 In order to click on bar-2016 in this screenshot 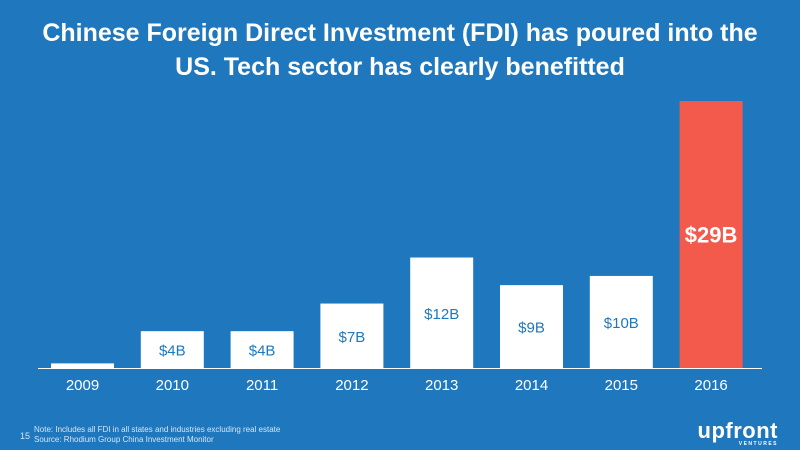, I will do `click(711, 234)`.